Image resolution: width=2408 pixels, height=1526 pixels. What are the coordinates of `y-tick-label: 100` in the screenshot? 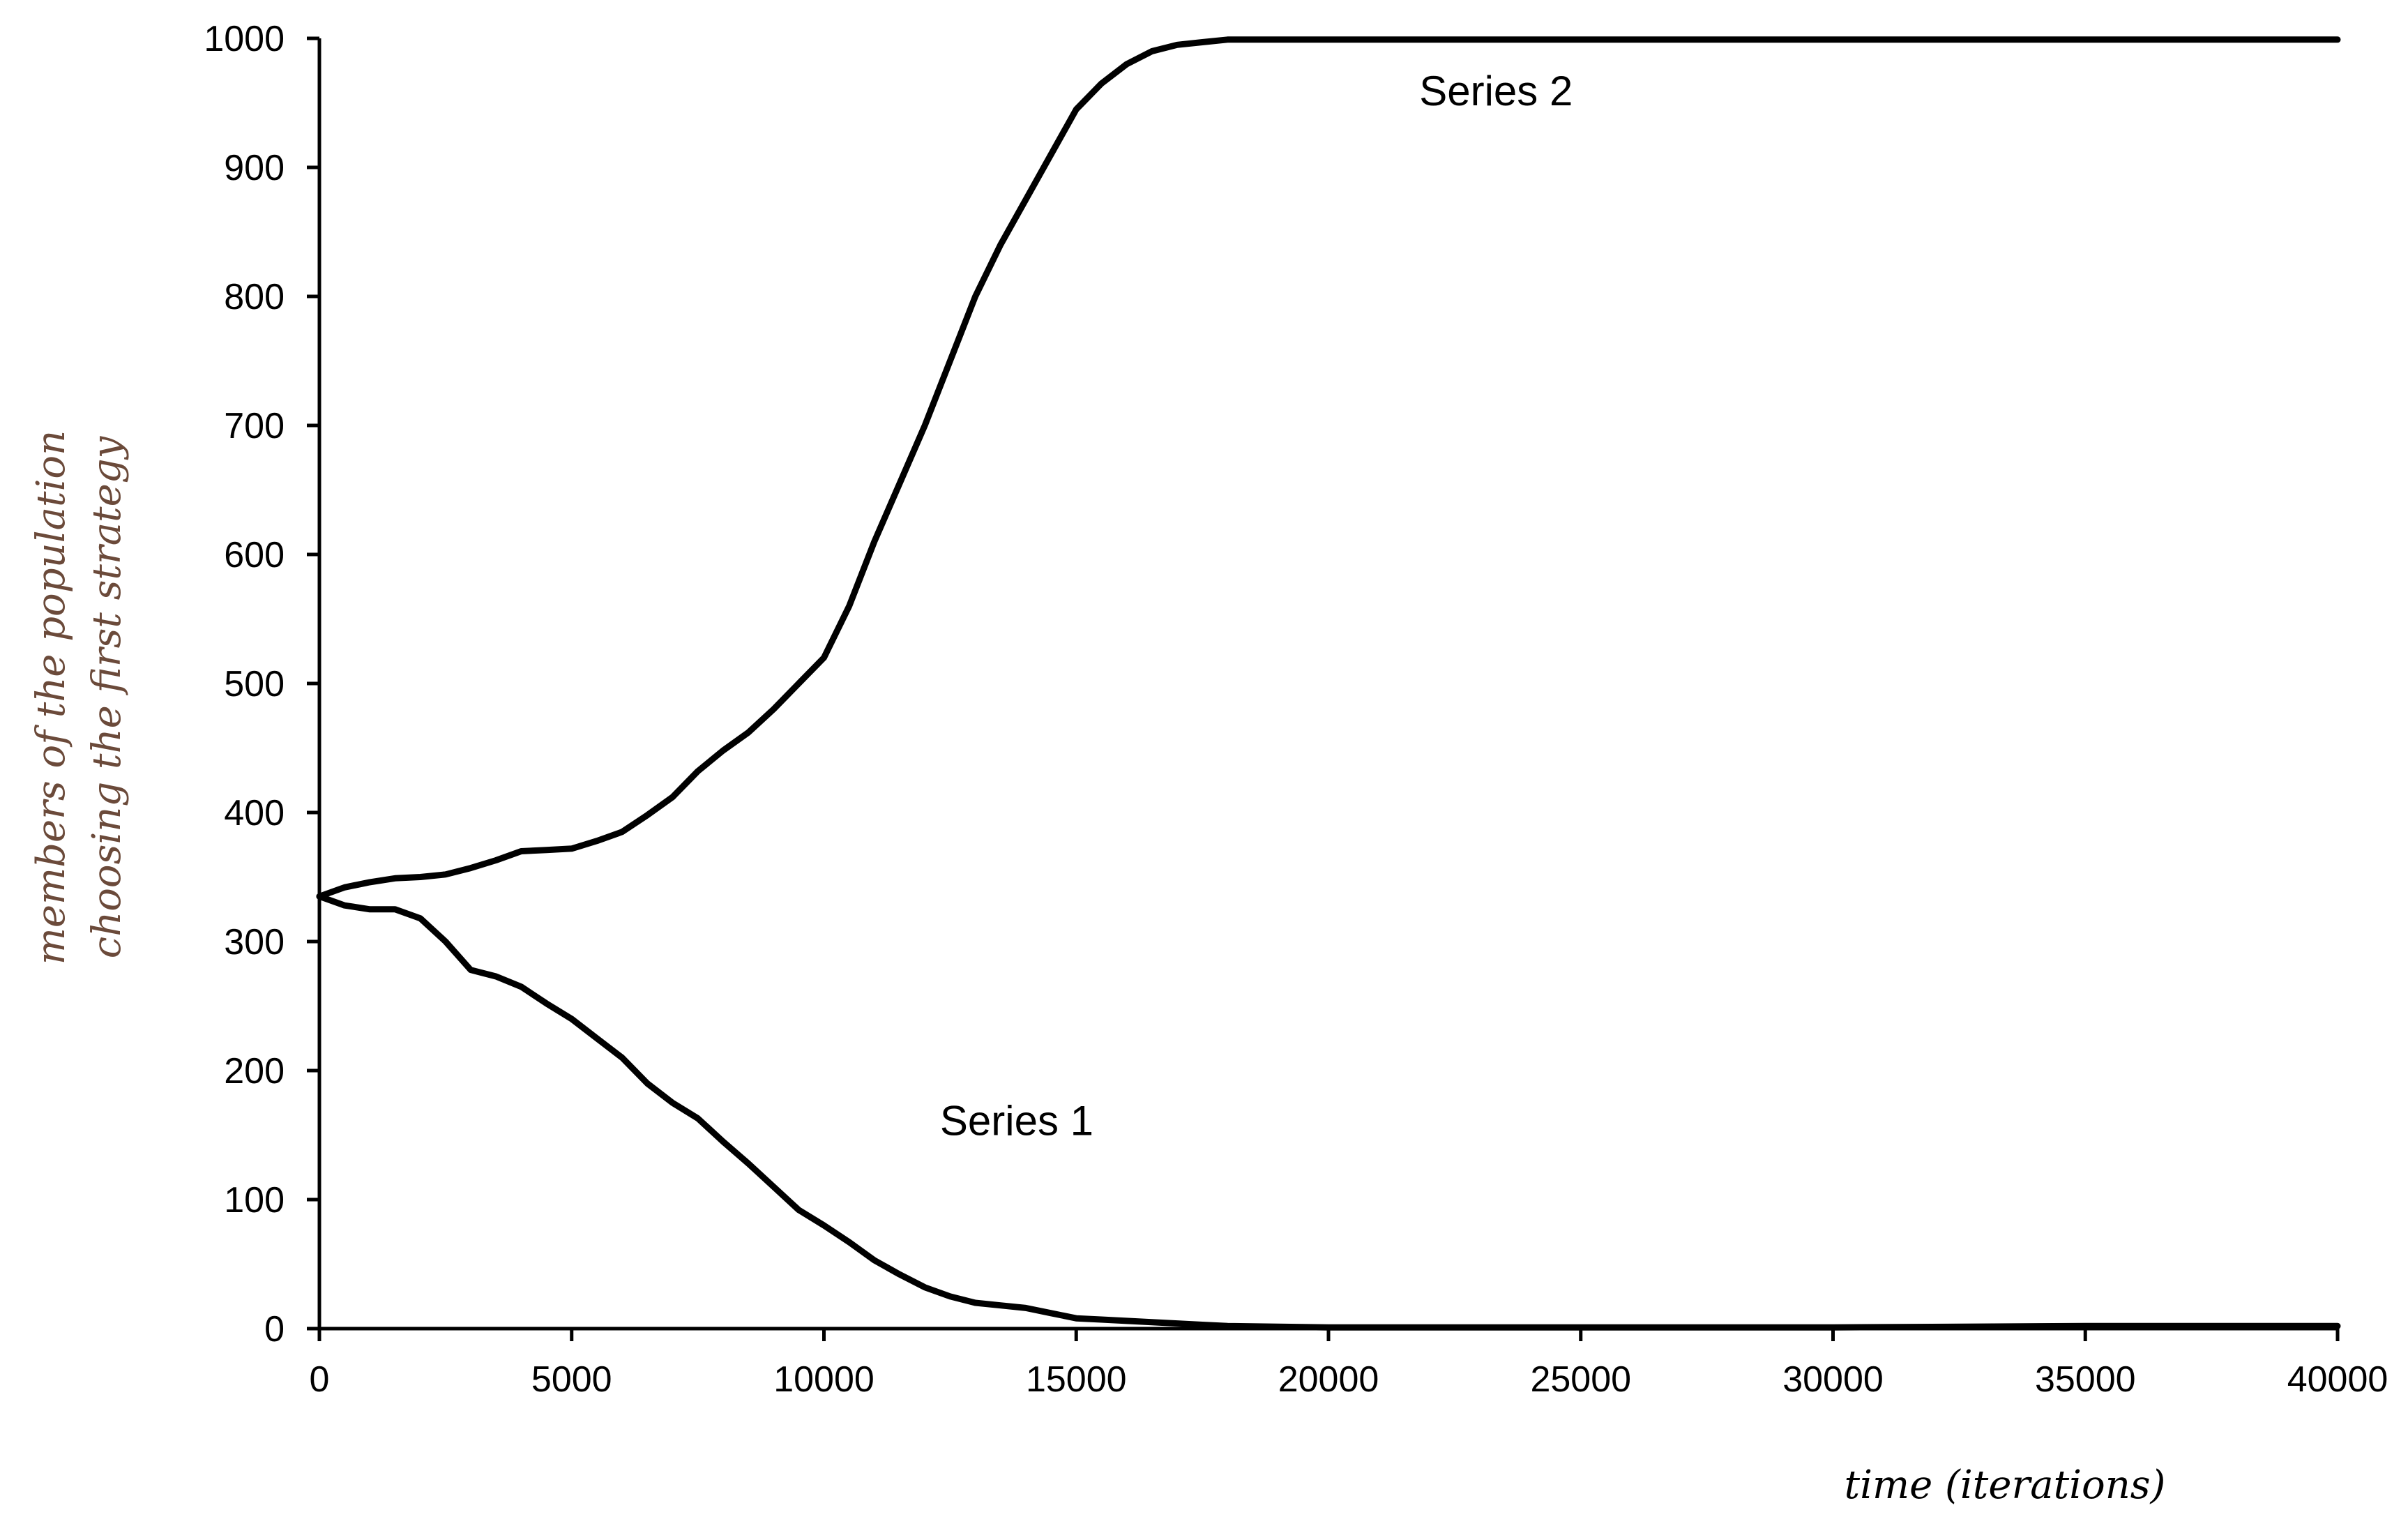 It's located at (254, 1200).